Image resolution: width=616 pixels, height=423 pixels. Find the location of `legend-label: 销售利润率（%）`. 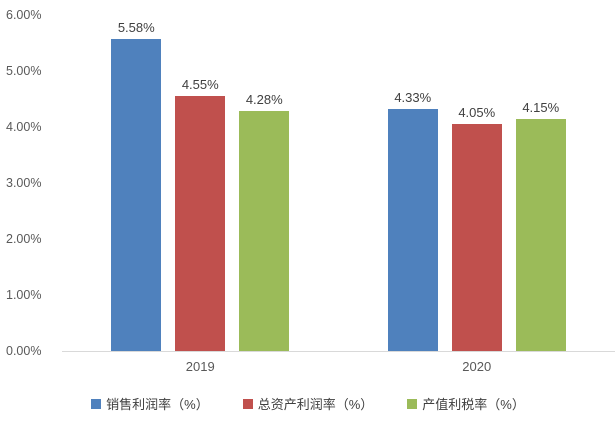

legend-label: 销售利润率（%） is located at coordinates (157, 404).